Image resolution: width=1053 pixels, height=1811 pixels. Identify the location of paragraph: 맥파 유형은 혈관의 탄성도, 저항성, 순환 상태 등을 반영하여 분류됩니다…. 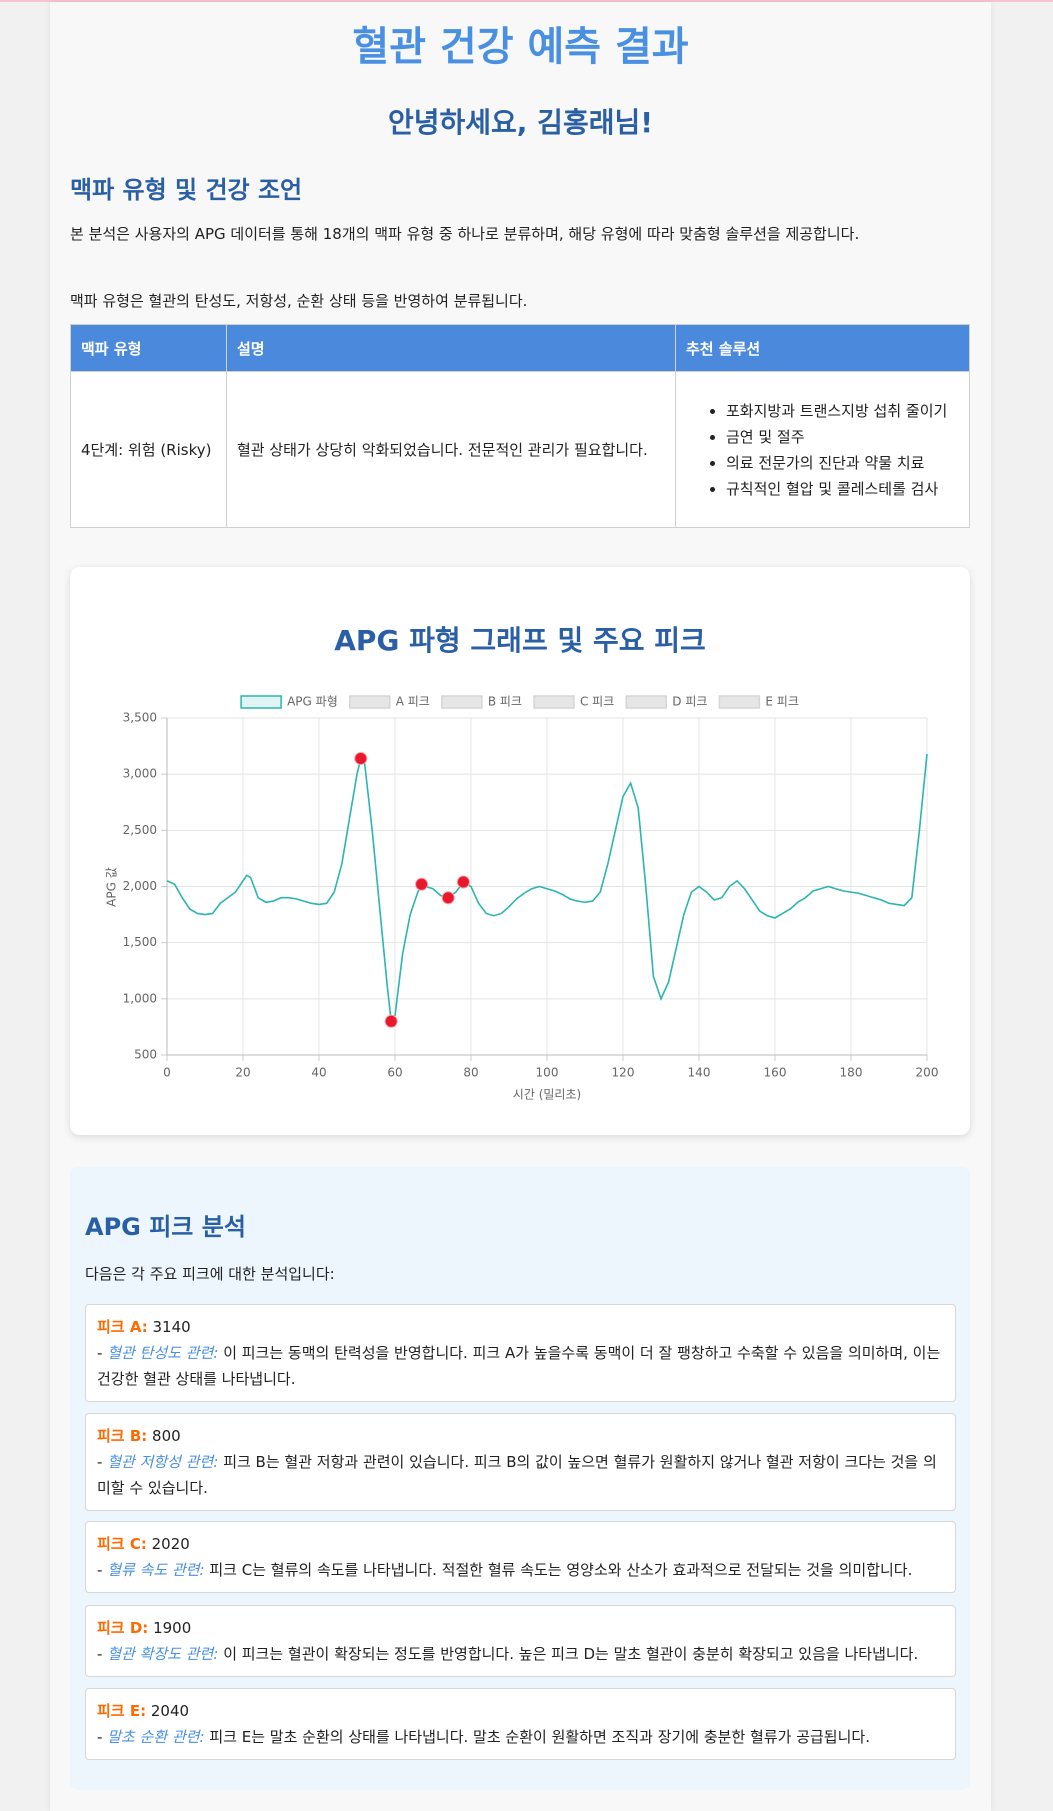
(299, 301).